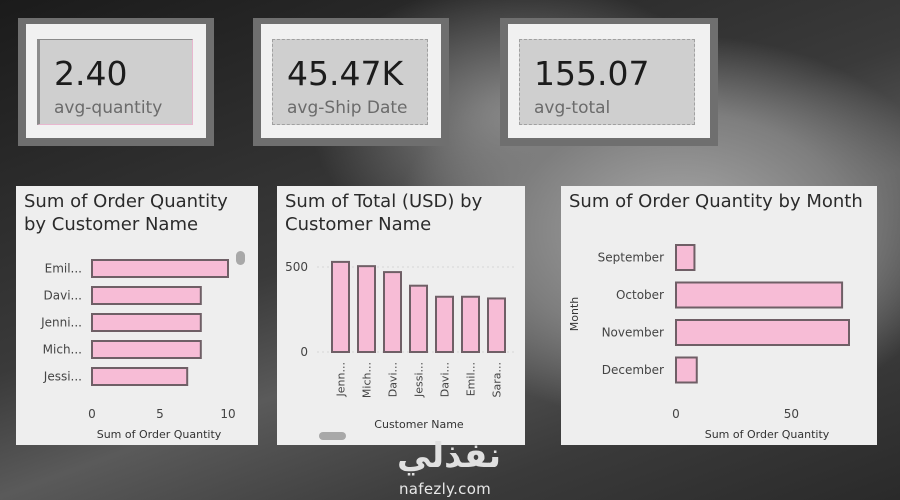 The height and width of the screenshot is (500, 900). I want to click on category-label: September, so click(631, 258).